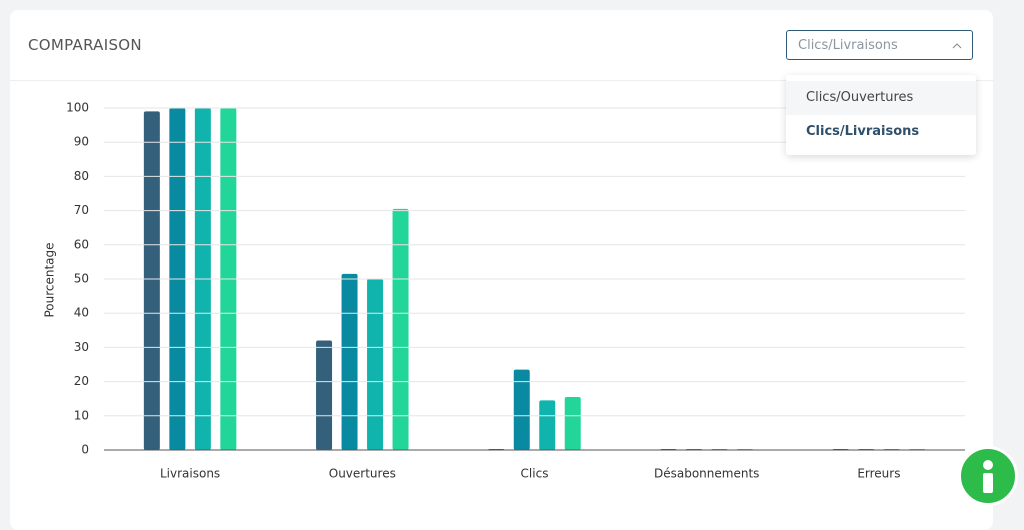 This screenshot has width=1024, height=530. Describe the element at coordinates (81, 176) in the screenshot. I see `y-tick-label: 80` at that location.